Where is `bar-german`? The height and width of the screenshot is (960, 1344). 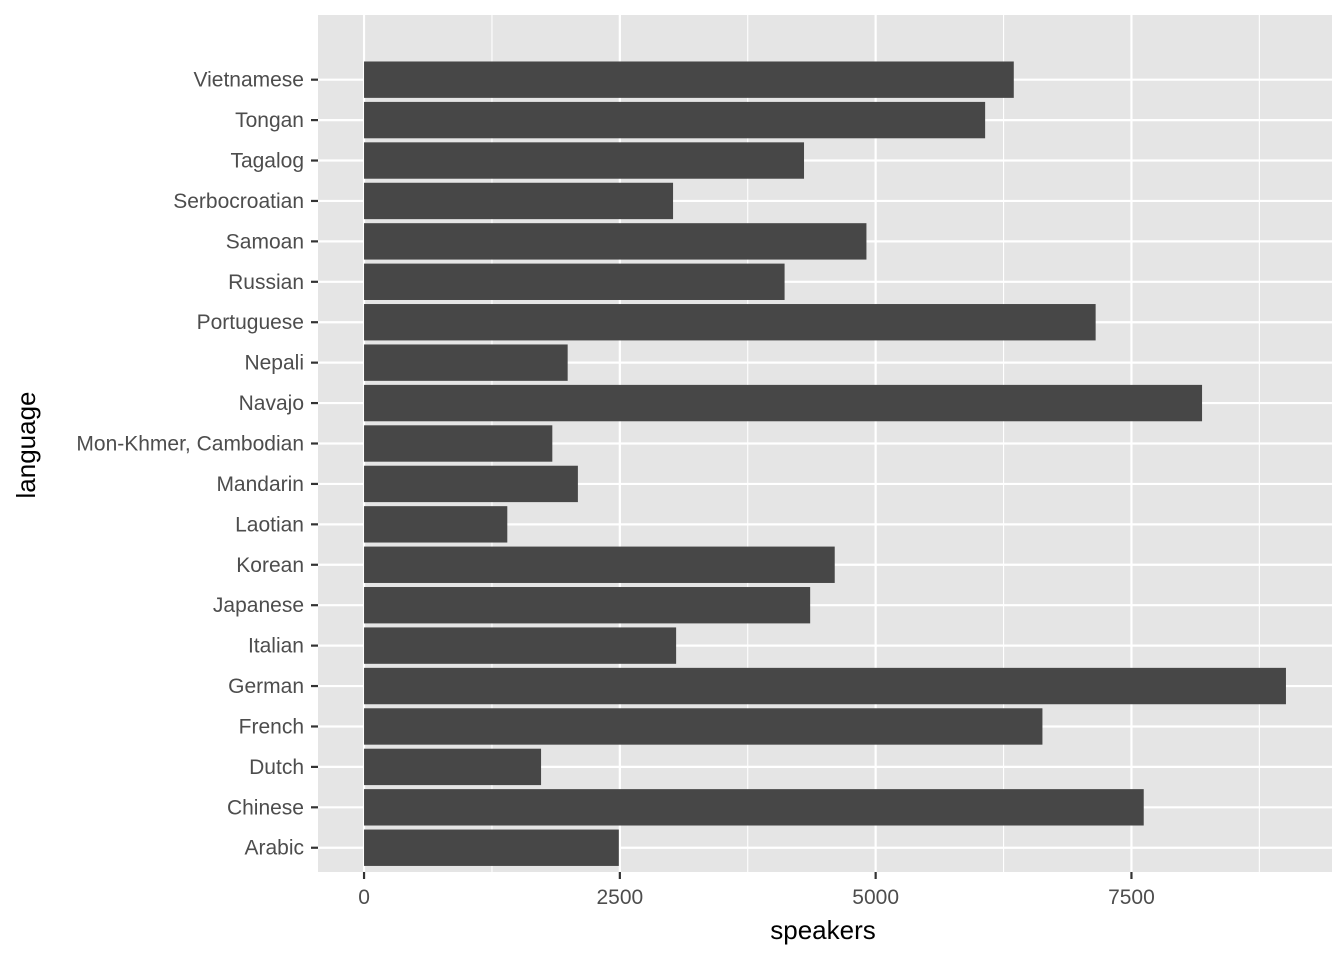 bar-german is located at coordinates (825, 686).